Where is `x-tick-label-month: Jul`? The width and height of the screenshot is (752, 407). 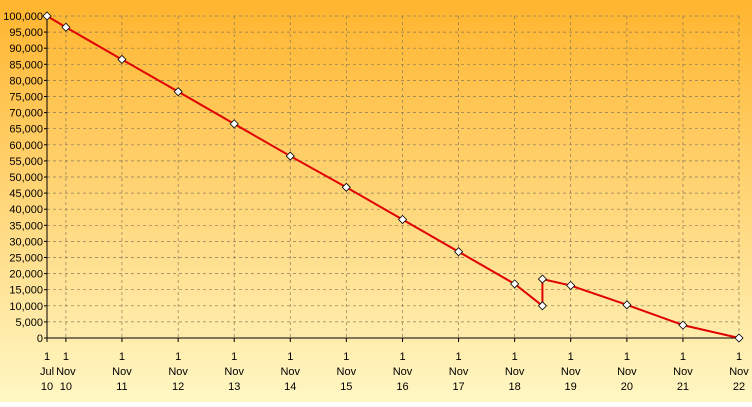 x-tick-label-month: Jul is located at coordinates (47, 372).